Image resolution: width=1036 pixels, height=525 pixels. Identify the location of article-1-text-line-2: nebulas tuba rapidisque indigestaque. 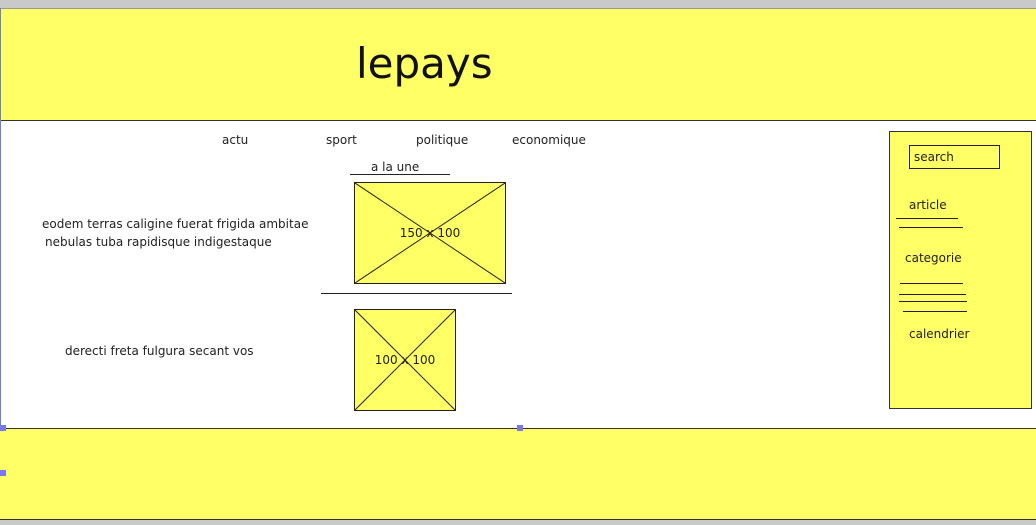
(158, 242).